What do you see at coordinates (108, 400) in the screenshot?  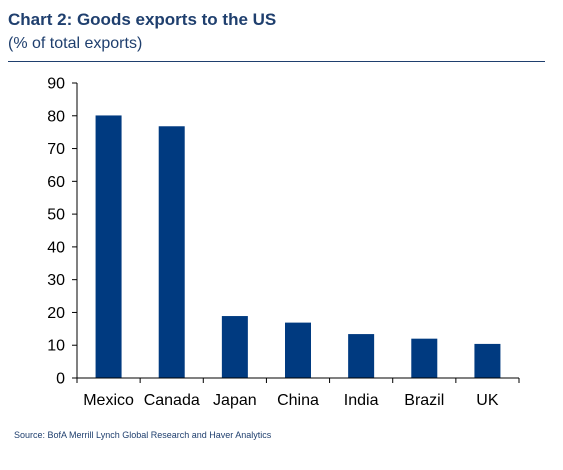 I see `x-tick-label: Mexico` at bounding box center [108, 400].